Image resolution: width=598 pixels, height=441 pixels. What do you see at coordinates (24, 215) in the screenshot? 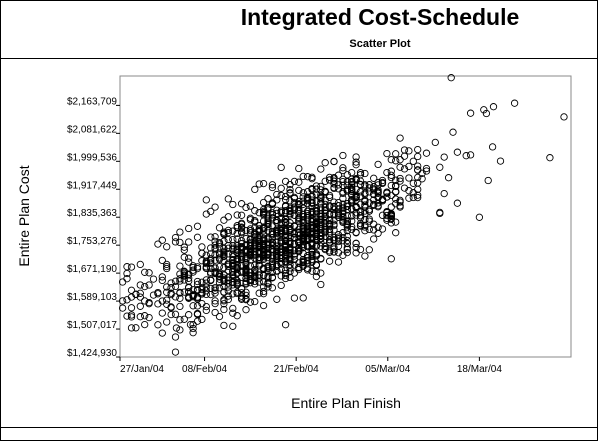
I see `y-axis-title: Entire Plan Cost` at bounding box center [24, 215].